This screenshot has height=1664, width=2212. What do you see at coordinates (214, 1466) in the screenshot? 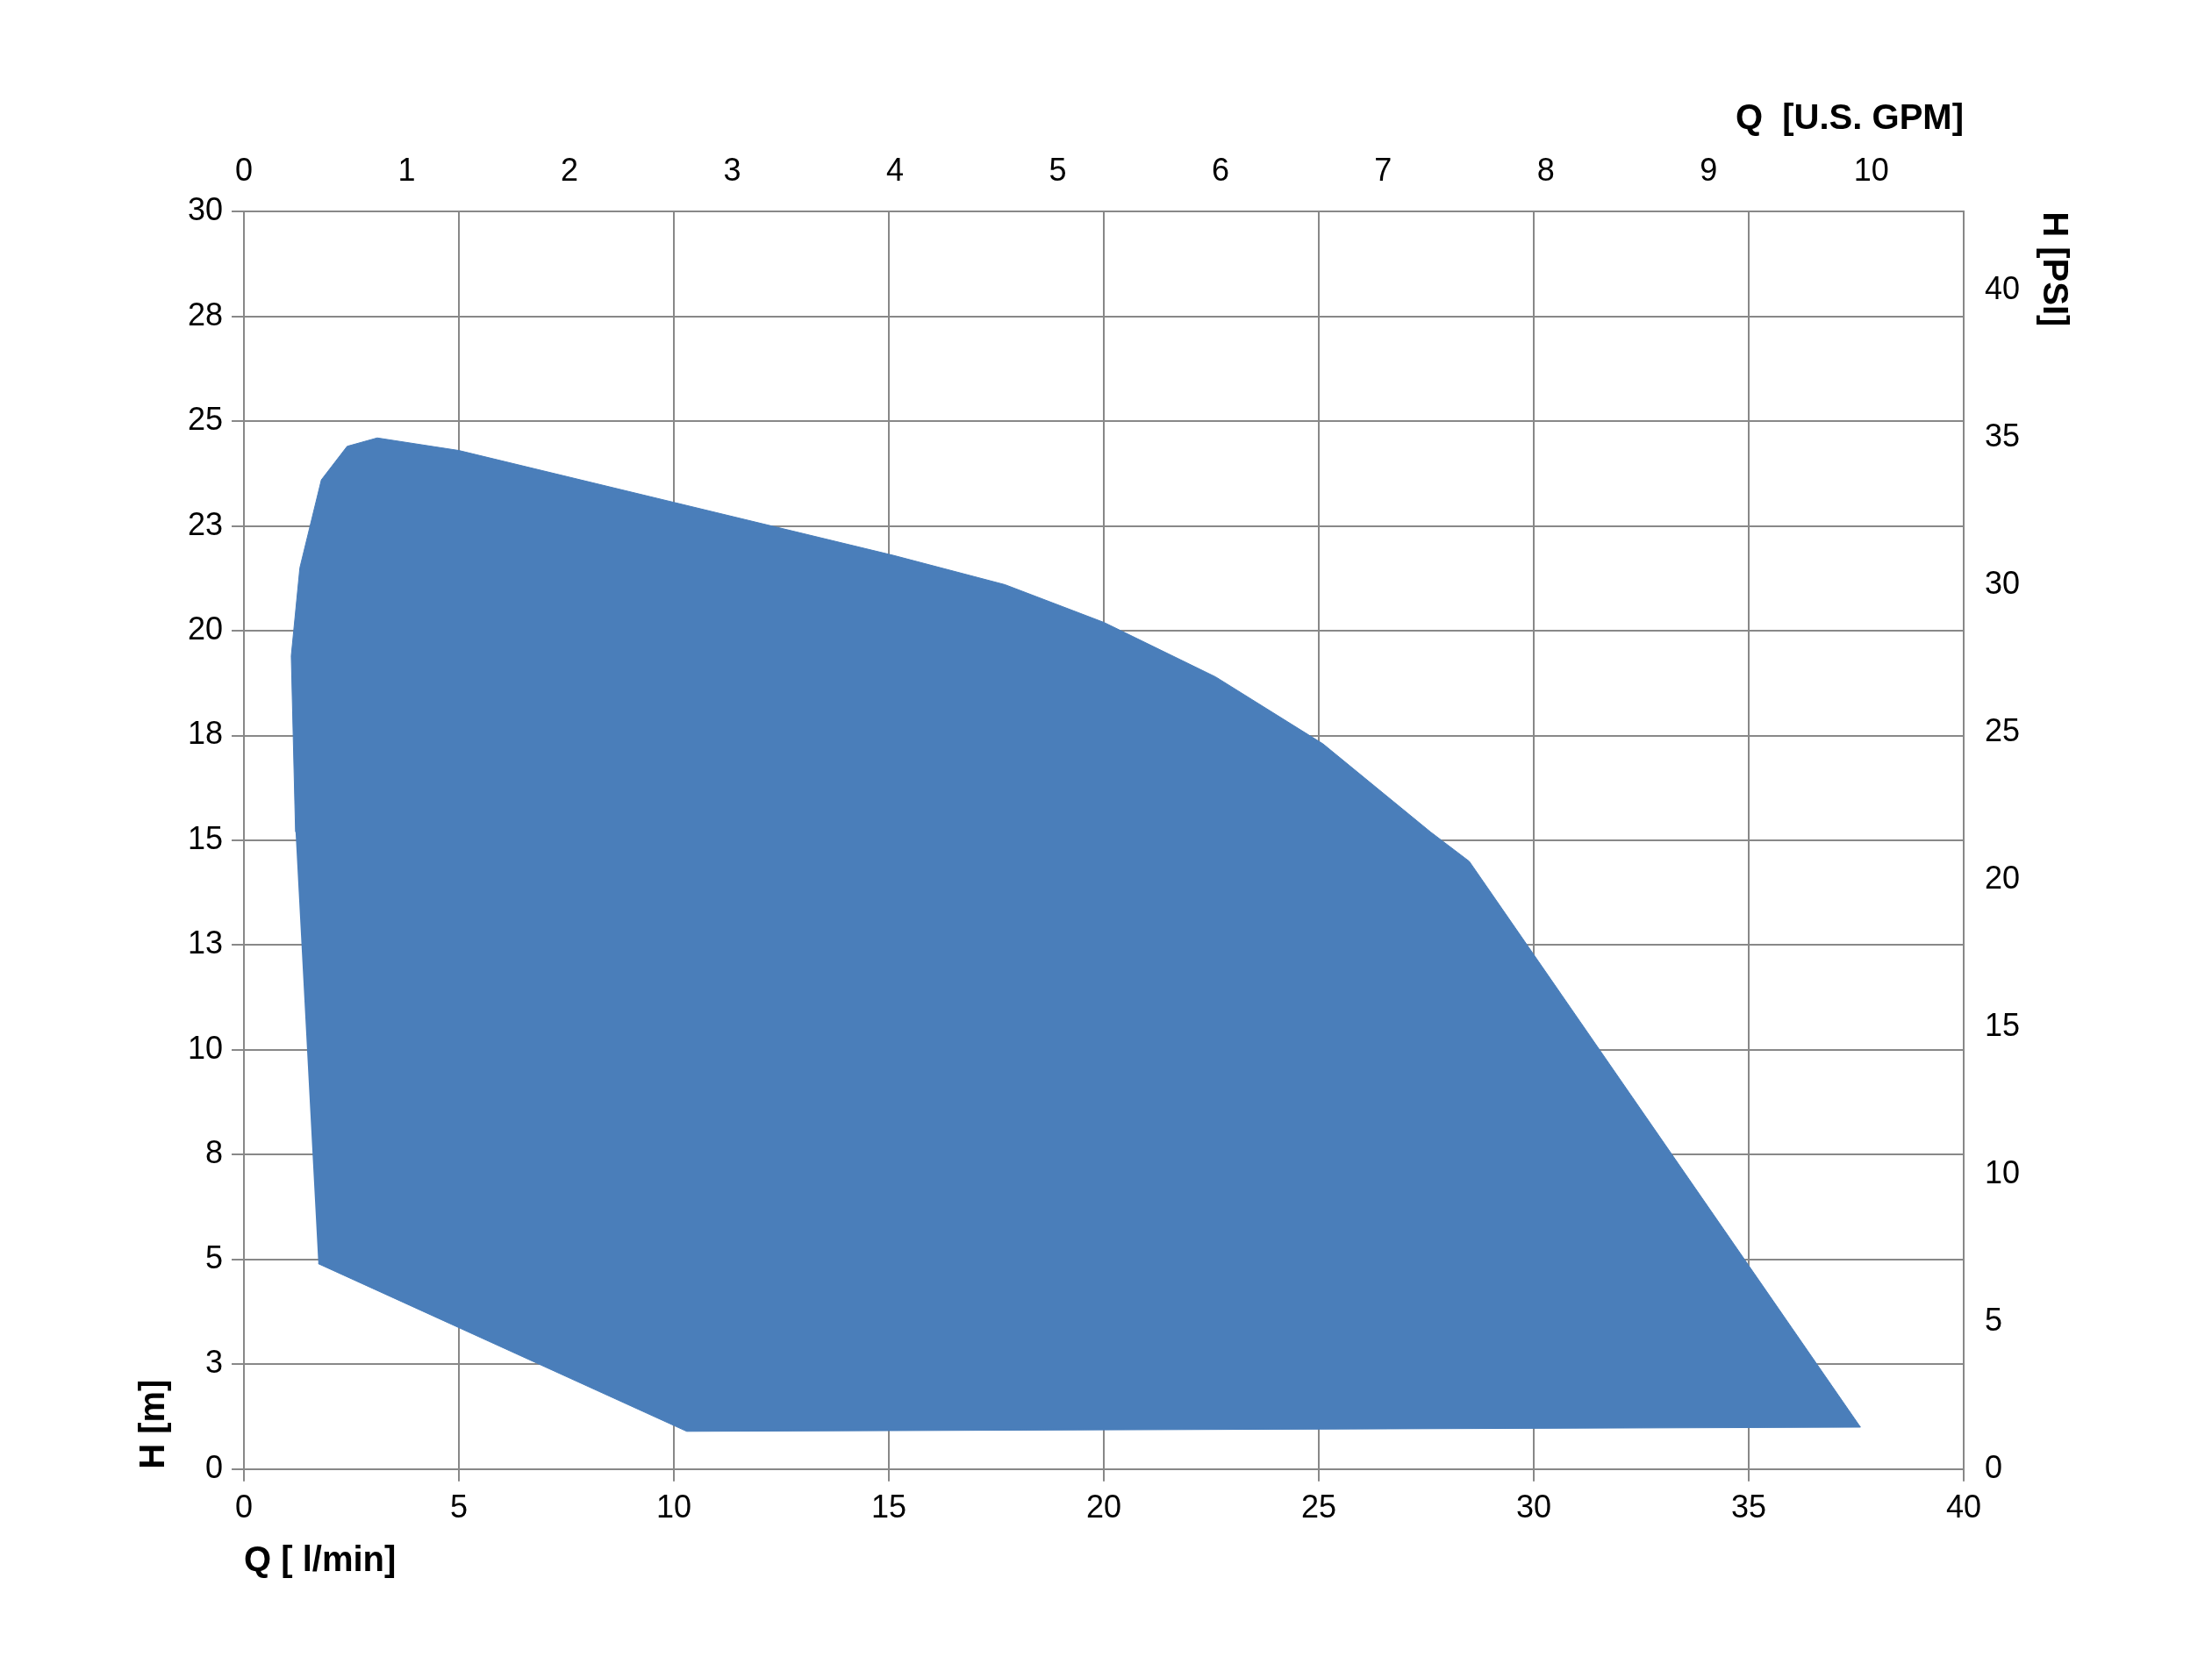
I see `y-tick-label: 0` at bounding box center [214, 1466].